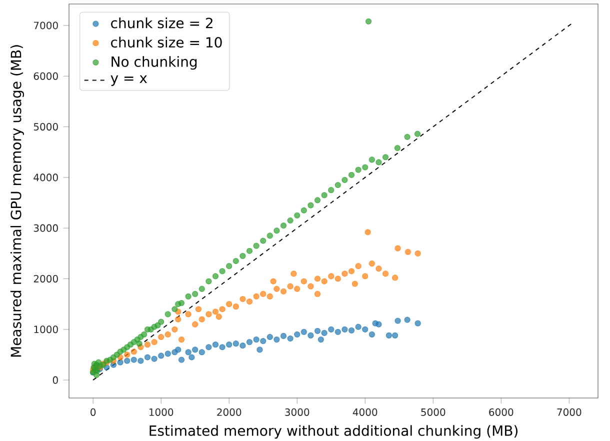 The height and width of the screenshot is (441, 610). What do you see at coordinates (297, 412) in the screenshot?
I see `x-tick-label: 3000` at bounding box center [297, 412].